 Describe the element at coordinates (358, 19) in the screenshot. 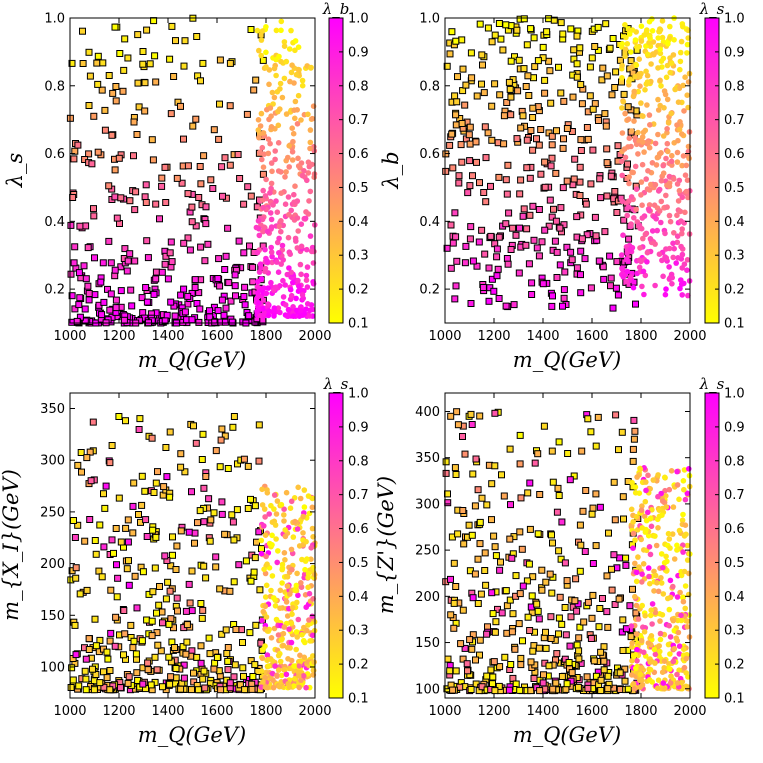

I see `panel-1-colorbar-tick-label: 1.0` at that location.